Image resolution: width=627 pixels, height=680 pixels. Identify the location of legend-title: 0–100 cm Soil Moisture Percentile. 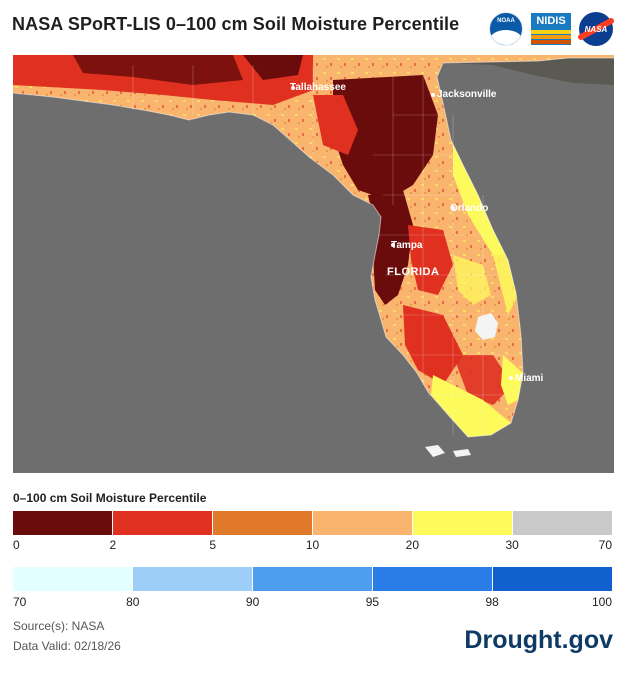
(110, 498).